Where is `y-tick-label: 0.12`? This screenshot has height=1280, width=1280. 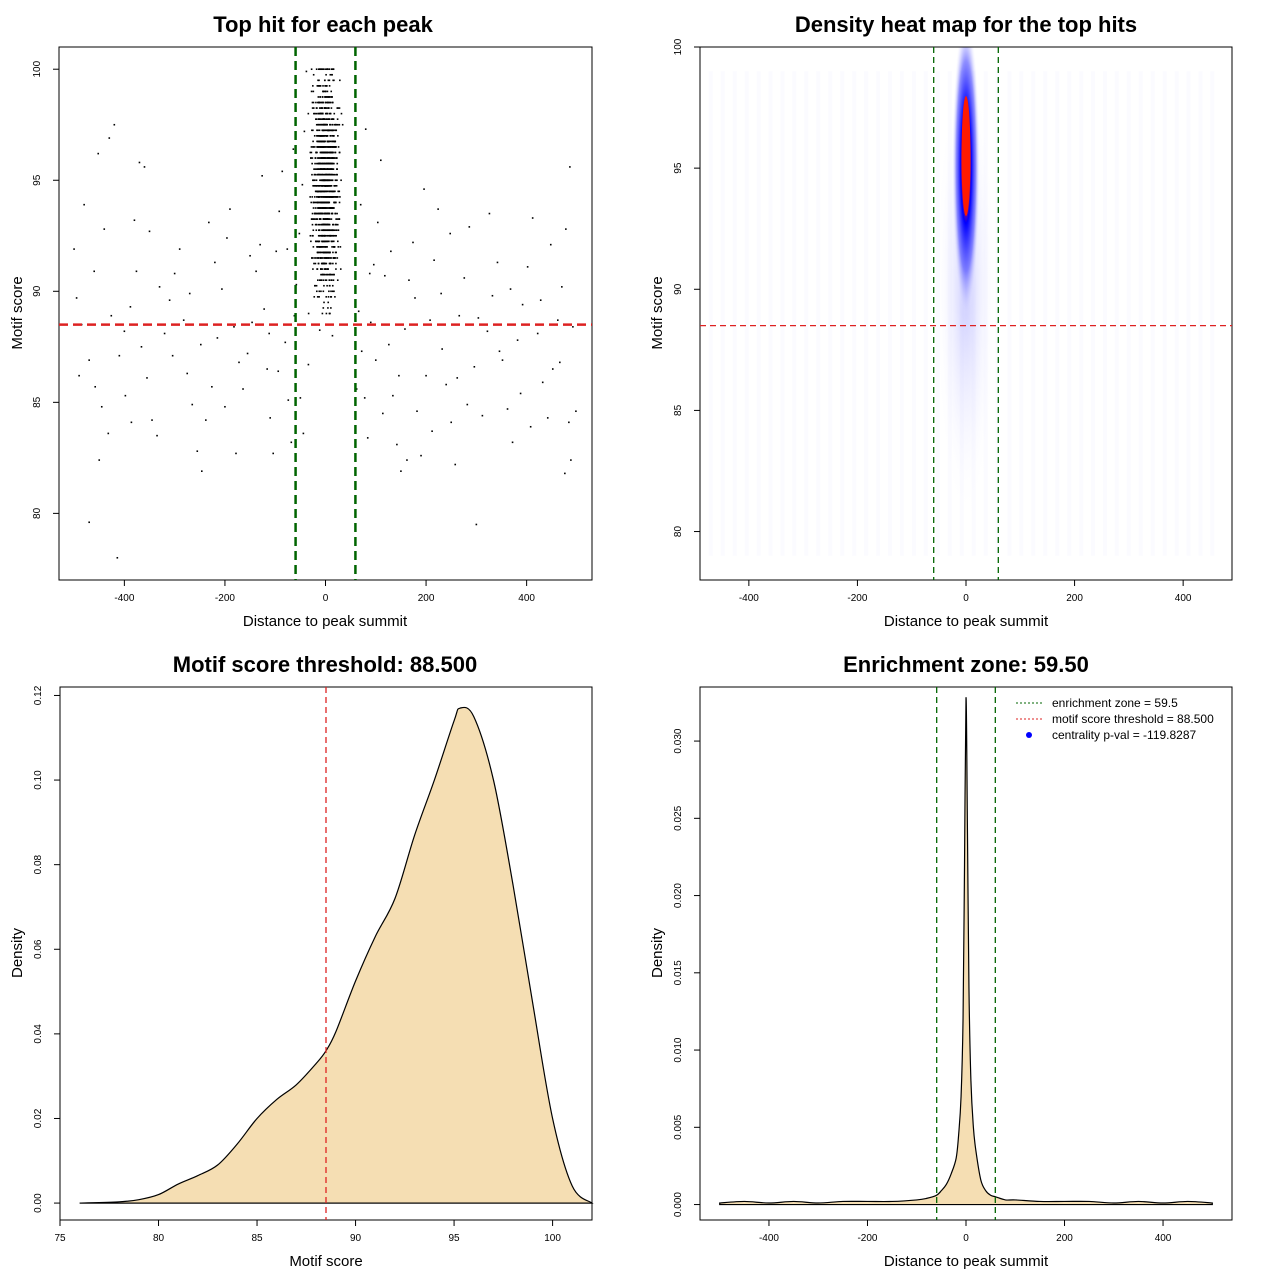
y-tick-label: 0.12 is located at coordinates (38, 695).